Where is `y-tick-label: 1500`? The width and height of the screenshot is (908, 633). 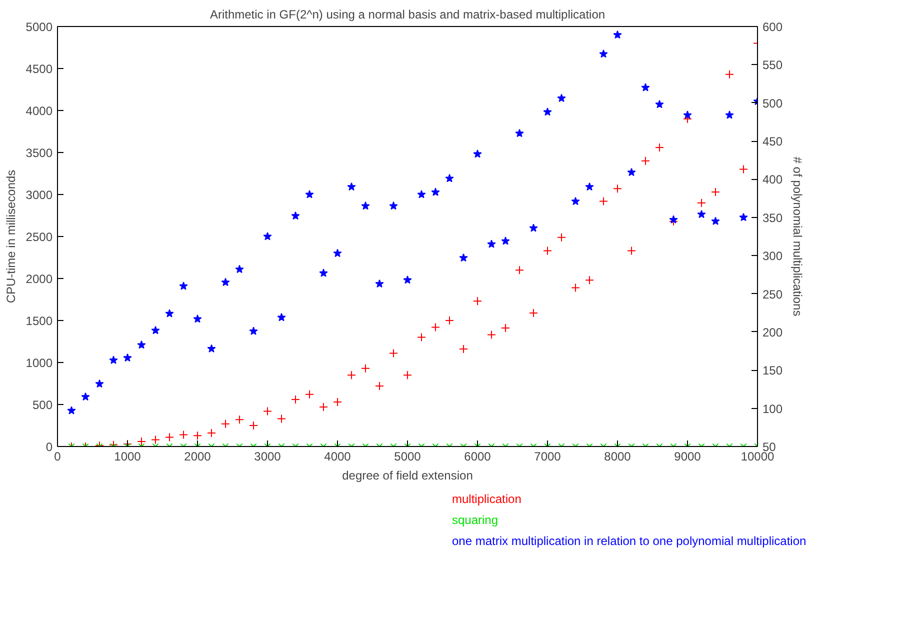
y-tick-label: 1500 is located at coordinates (39, 321).